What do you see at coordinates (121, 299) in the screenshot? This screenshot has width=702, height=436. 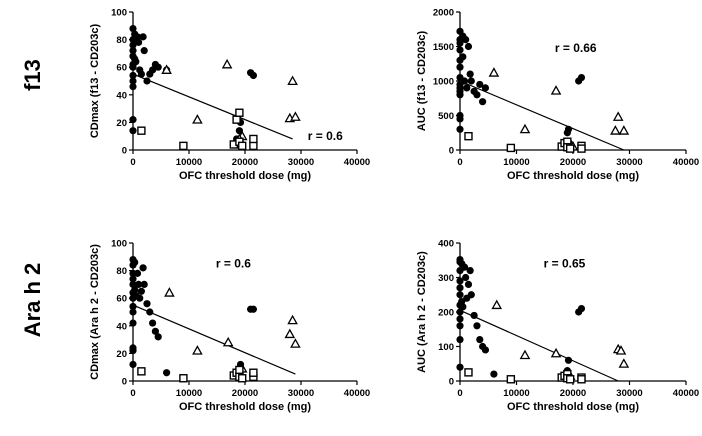 I see `y-tick-label: 60` at bounding box center [121, 299].